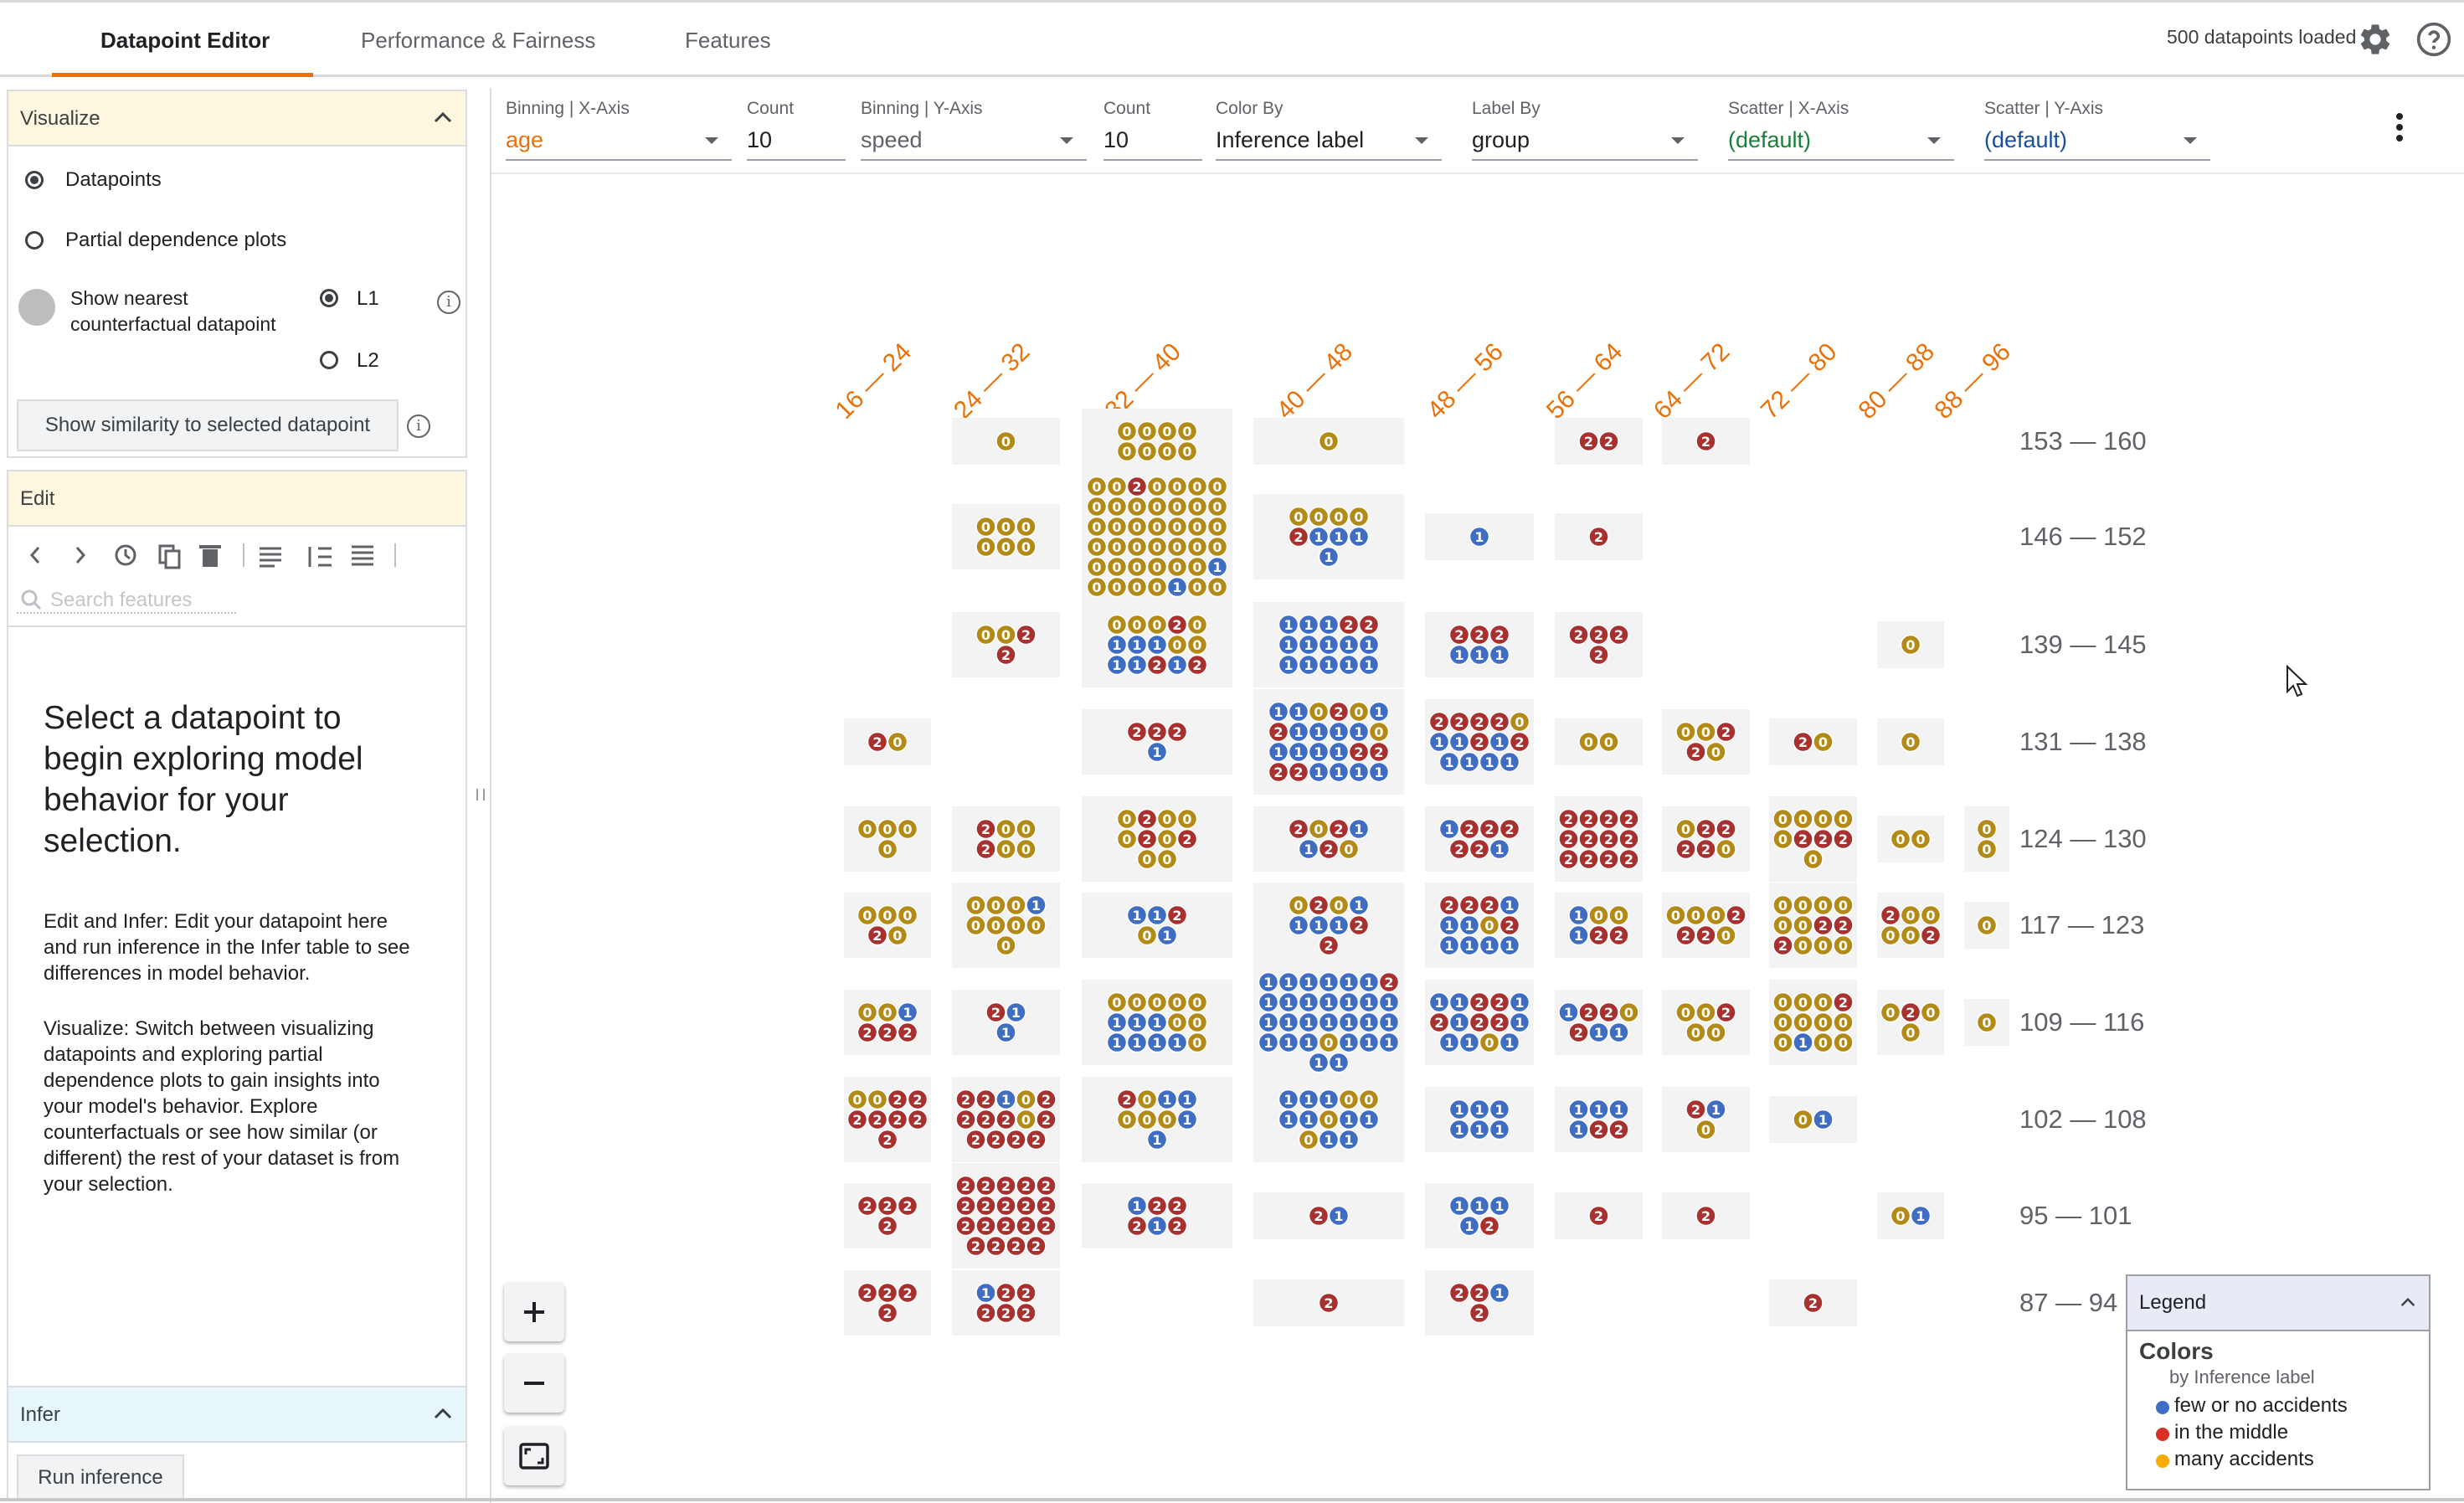 This screenshot has height=1503, width=2464. Describe the element at coordinates (237, 119) in the screenshot. I see `visualize-header: Visualize` at that location.